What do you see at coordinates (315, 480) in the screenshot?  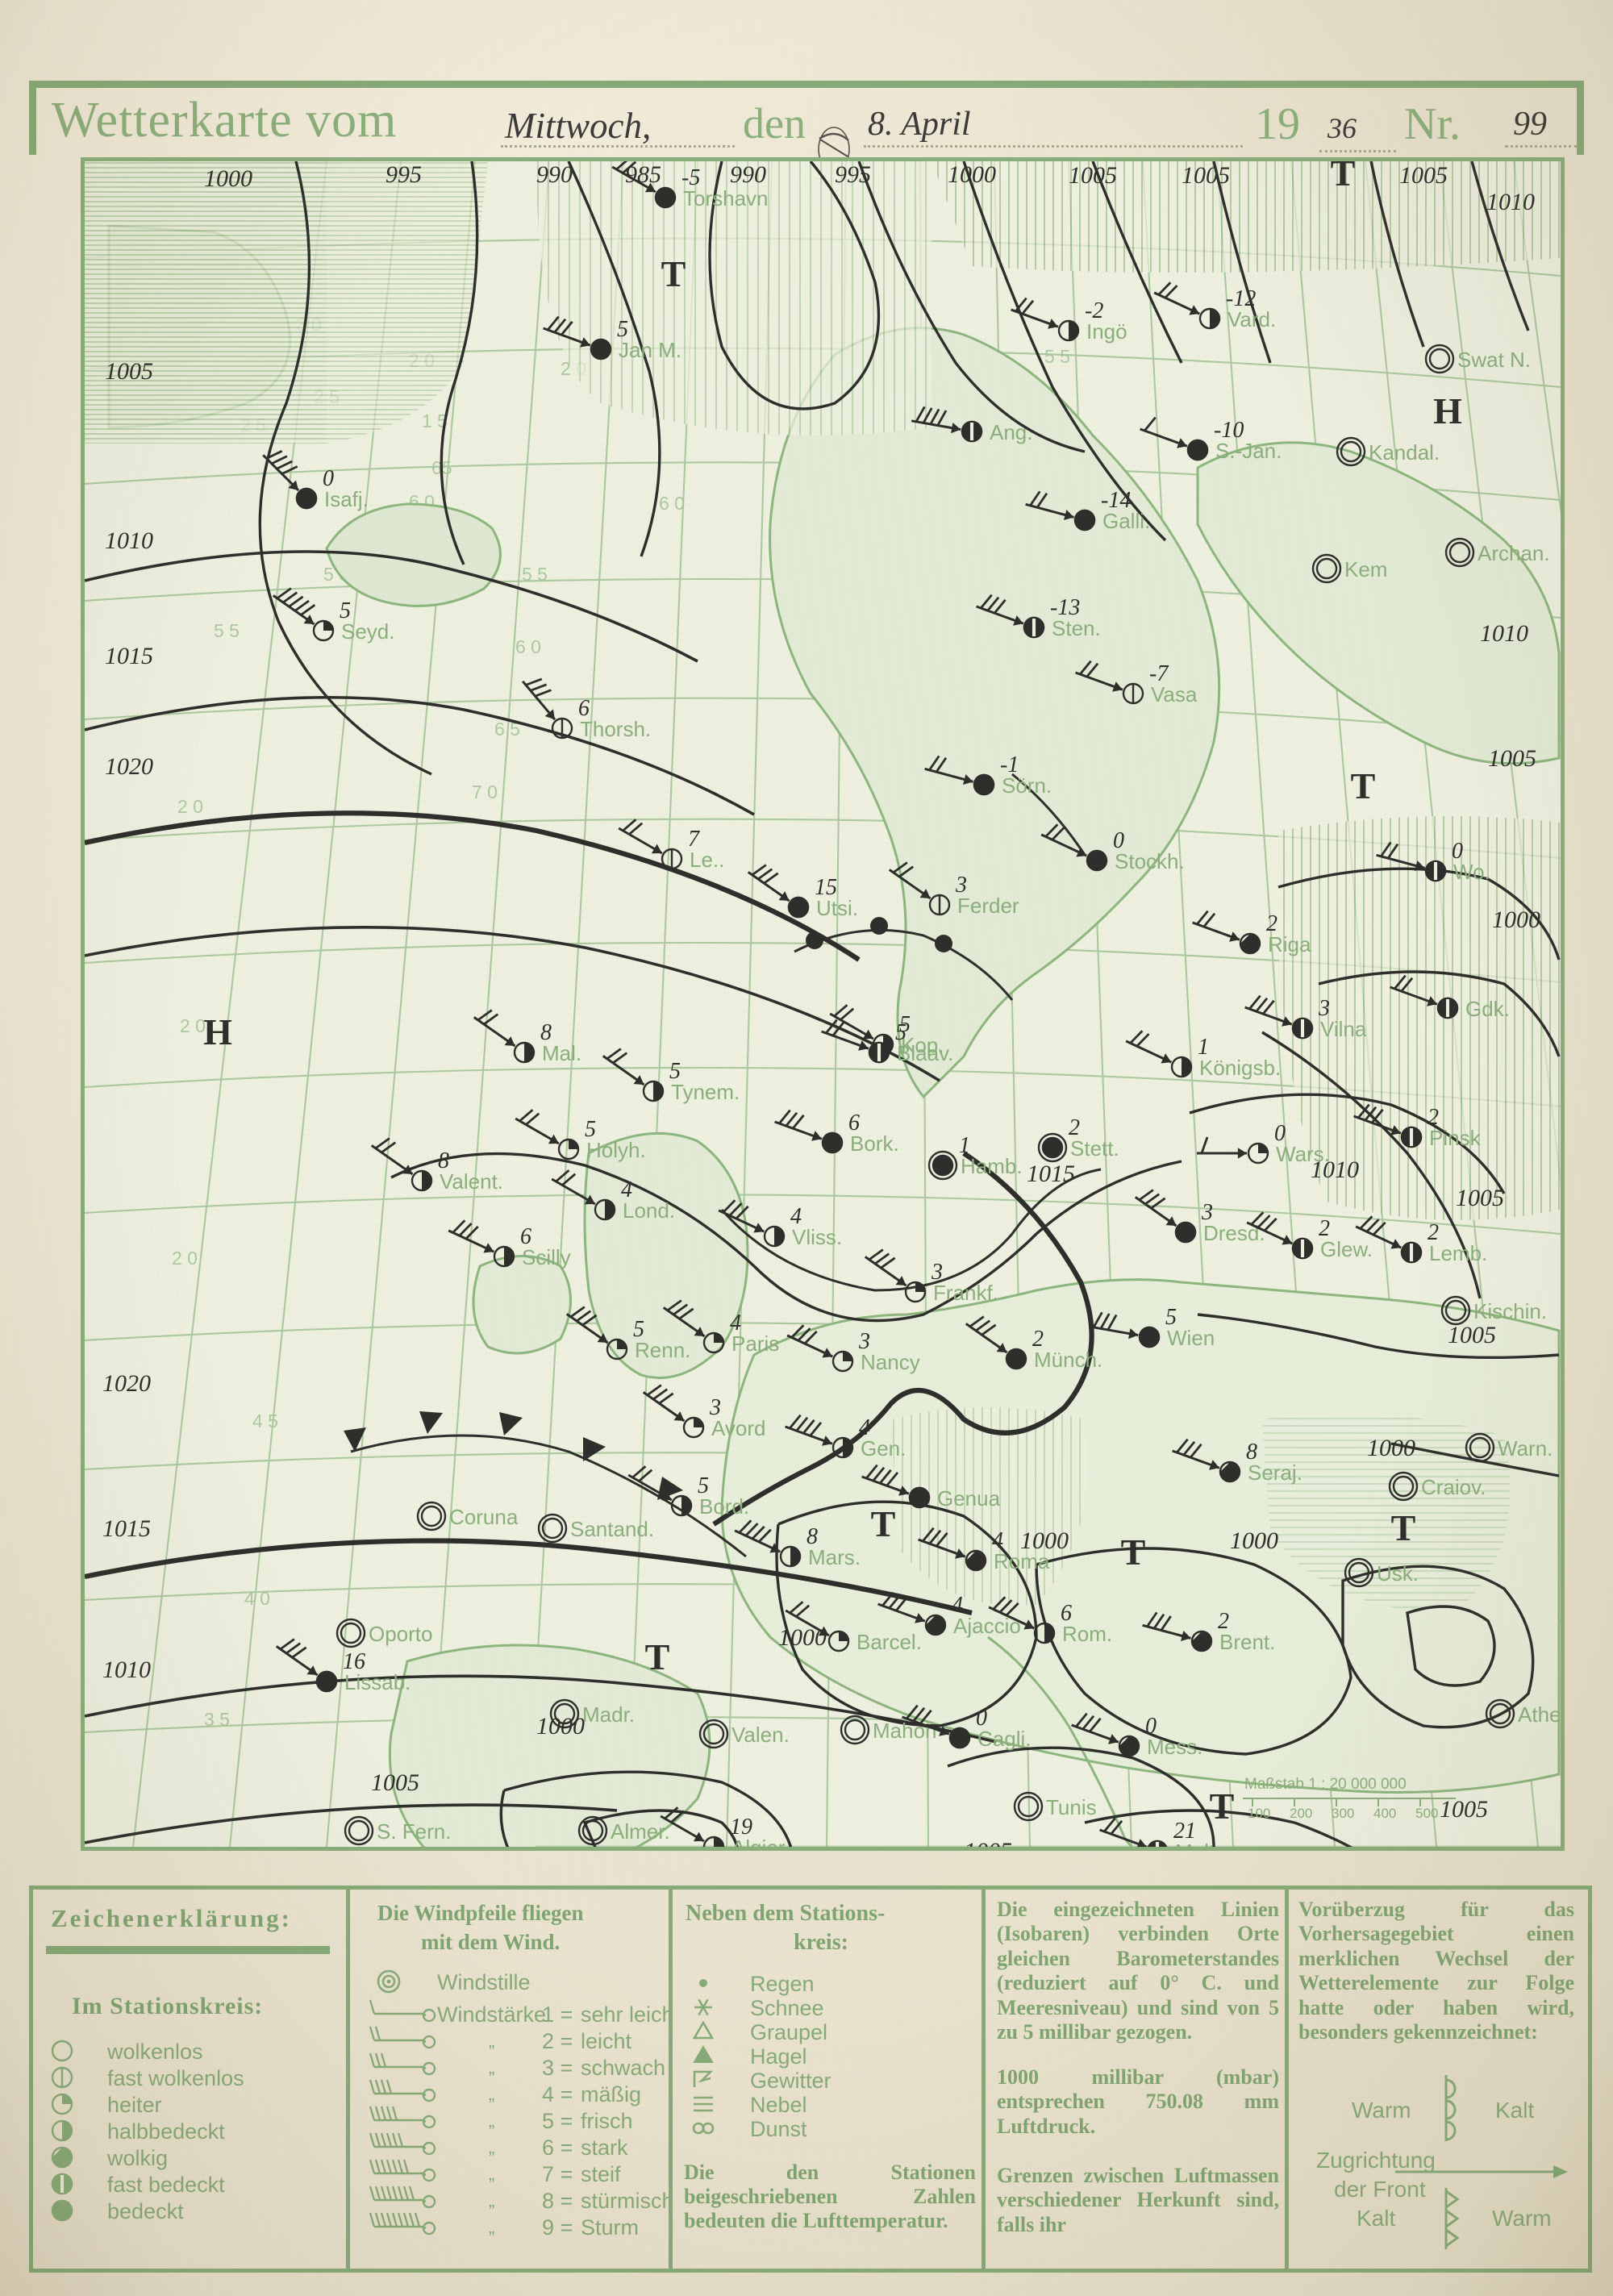 I see `weather-station: Isafj.0` at bounding box center [315, 480].